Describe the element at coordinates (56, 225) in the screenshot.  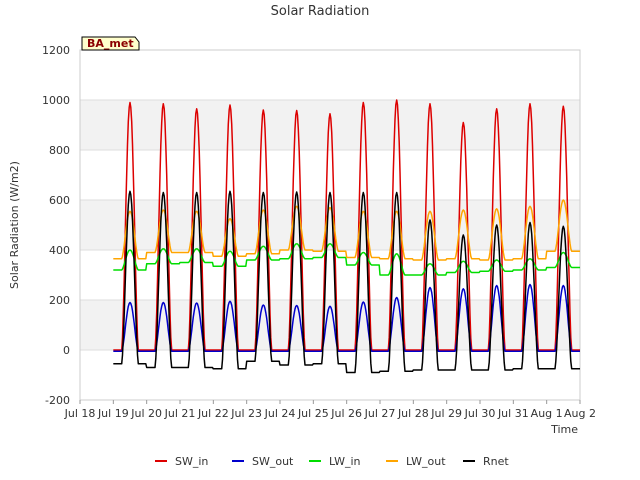
I see `y-axis-ticks: -200 0 200 400 600 800 1000 1200` at that location.